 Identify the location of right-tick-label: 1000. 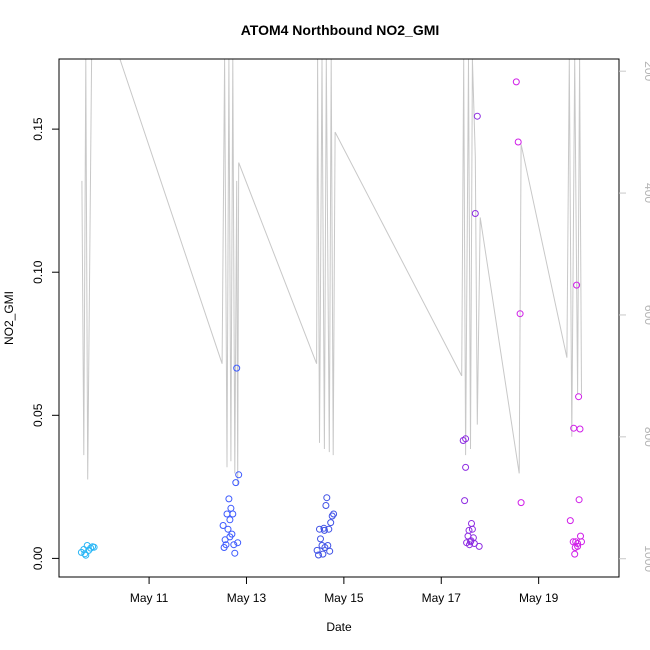
(646, 558).